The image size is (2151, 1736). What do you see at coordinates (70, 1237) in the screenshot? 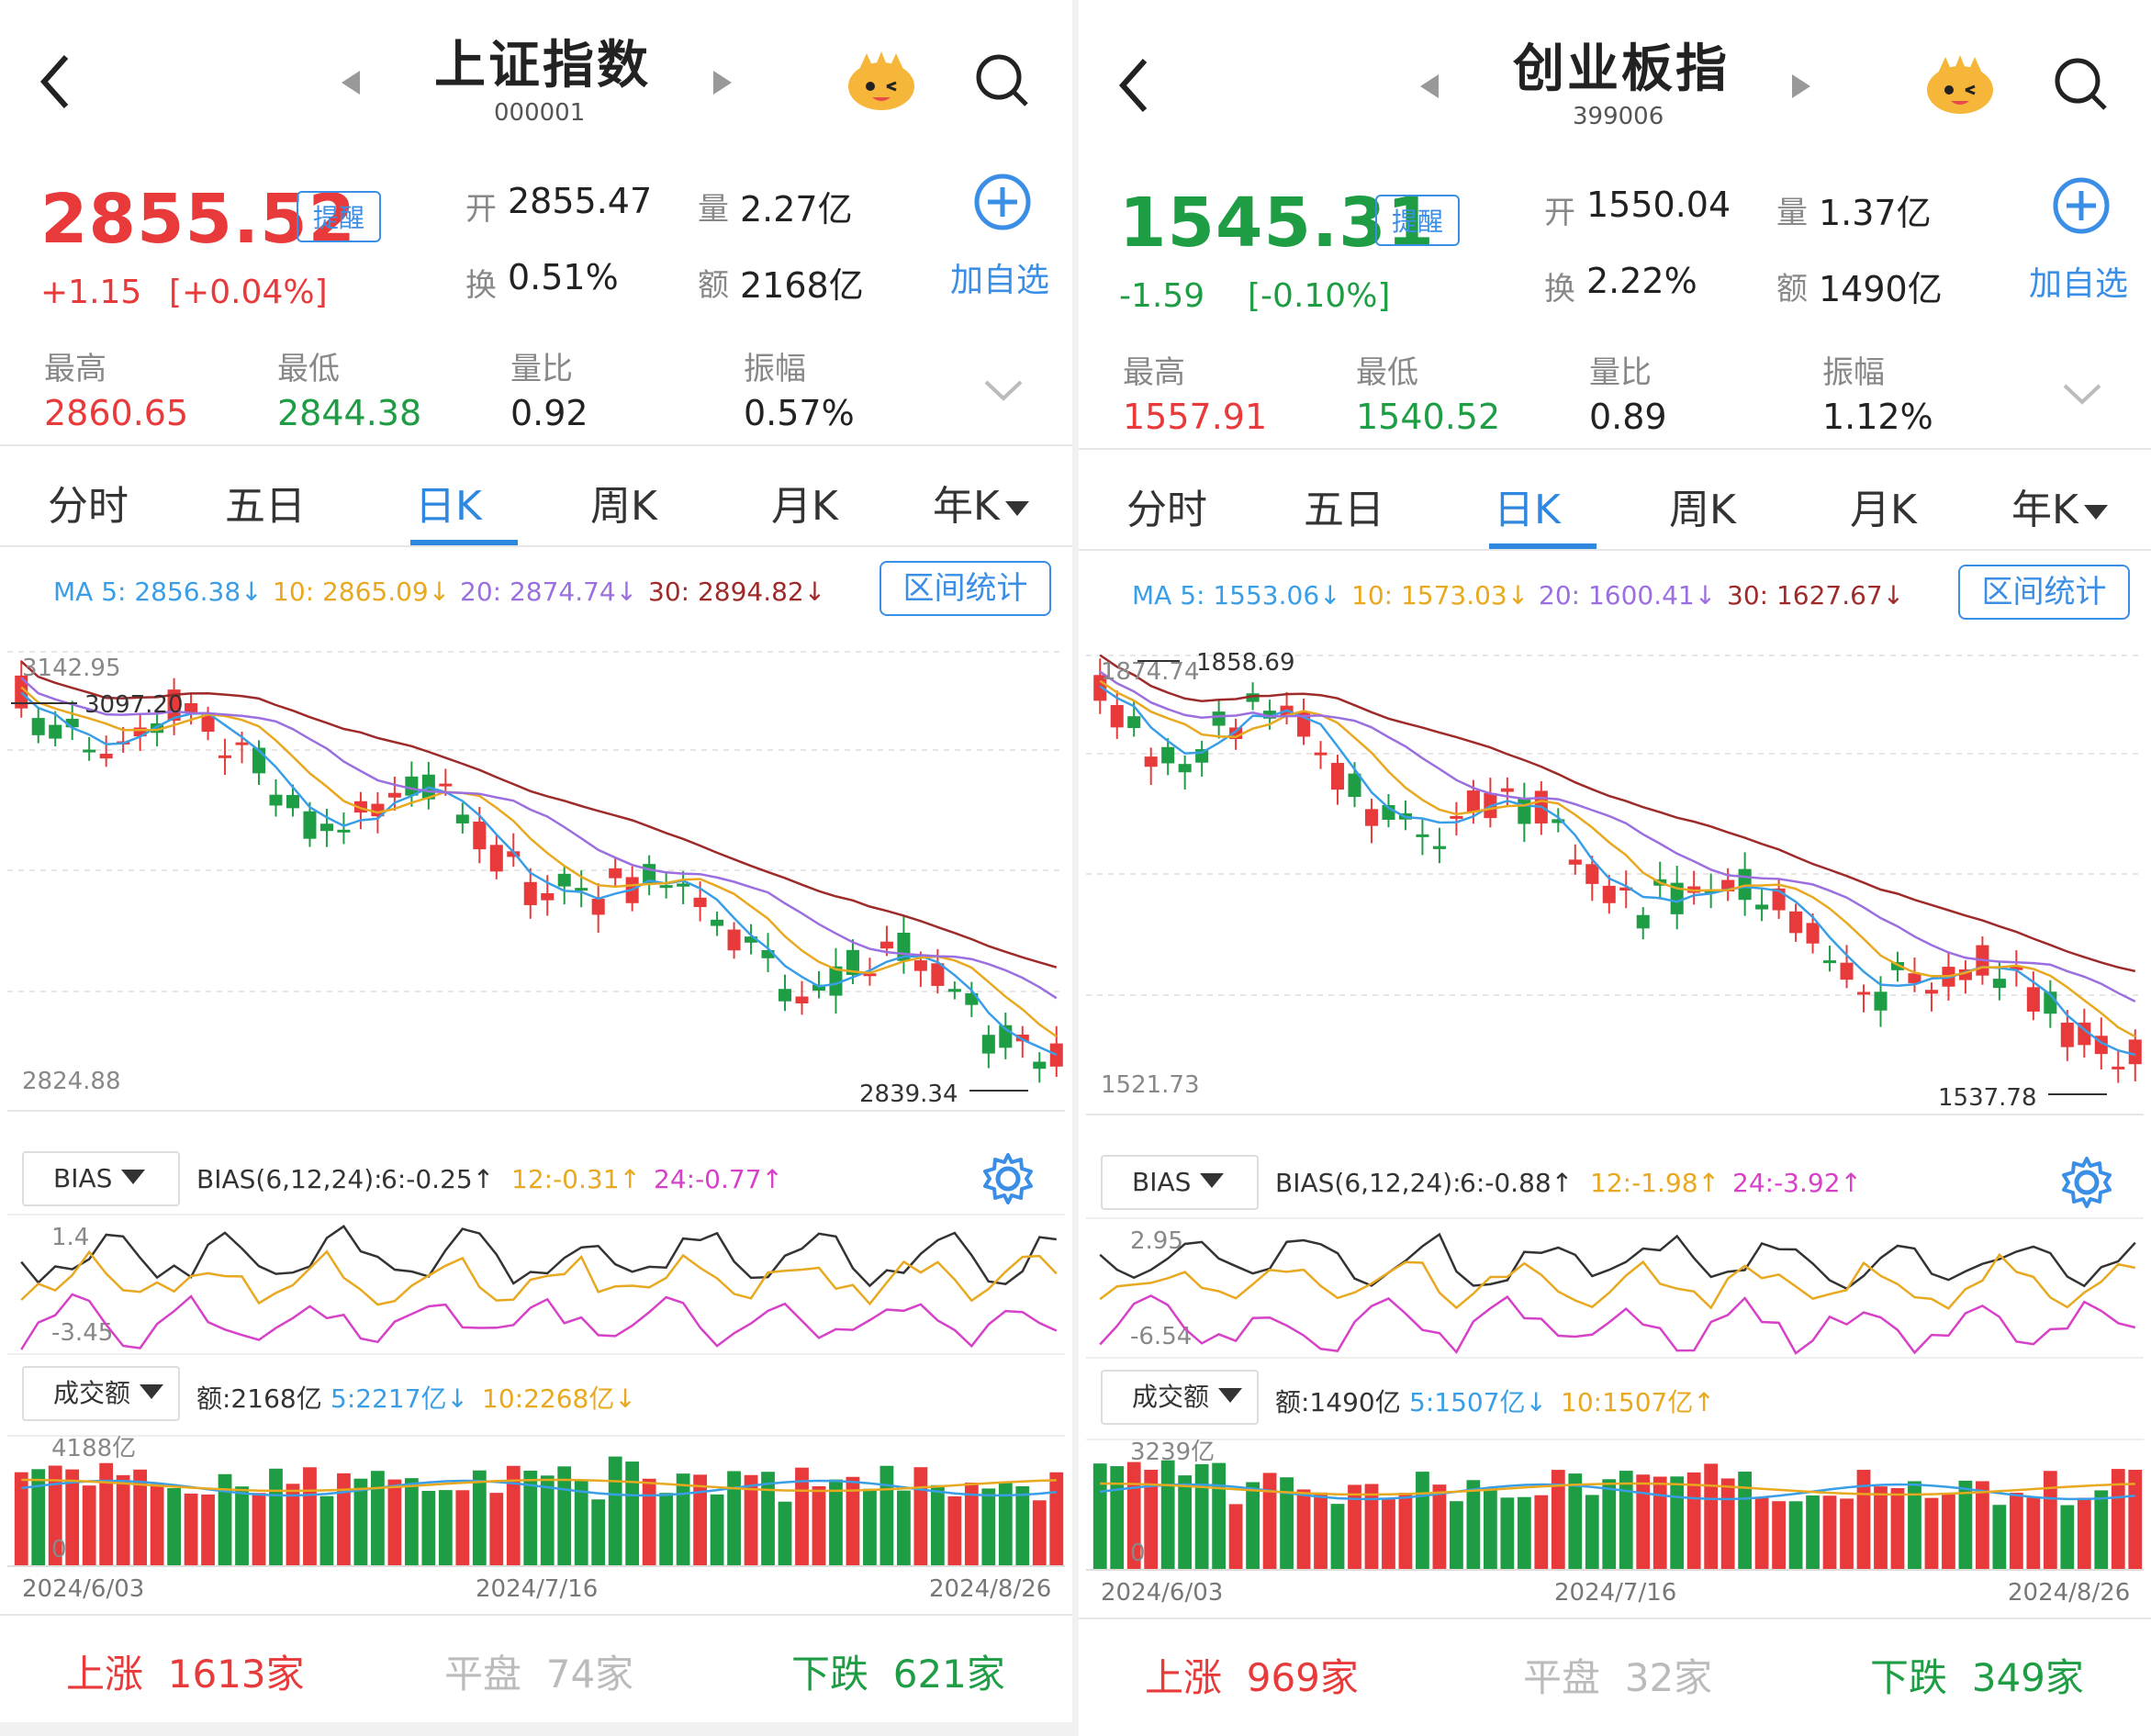
I see `bias-axis-top: 1.4` at bounding box center [70, 1237].